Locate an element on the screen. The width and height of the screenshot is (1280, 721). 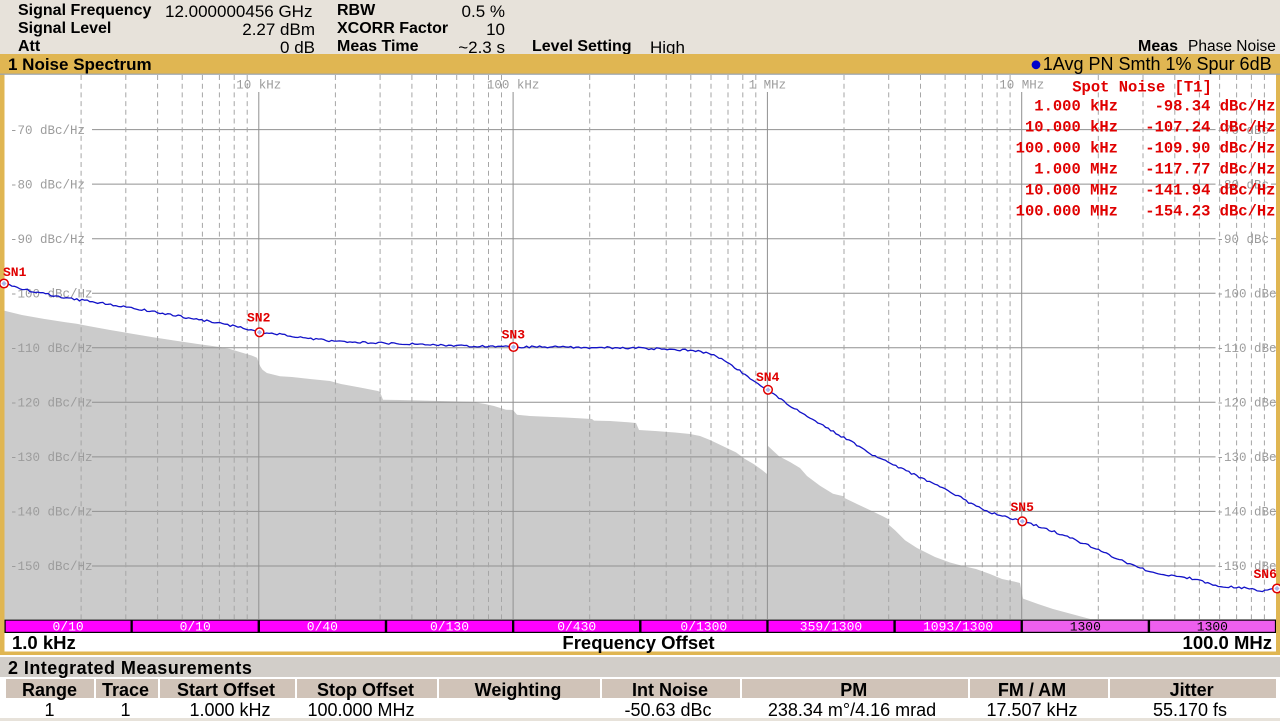
svg-text: Spot Noise [T1] is located at coordinates (1142, 88).